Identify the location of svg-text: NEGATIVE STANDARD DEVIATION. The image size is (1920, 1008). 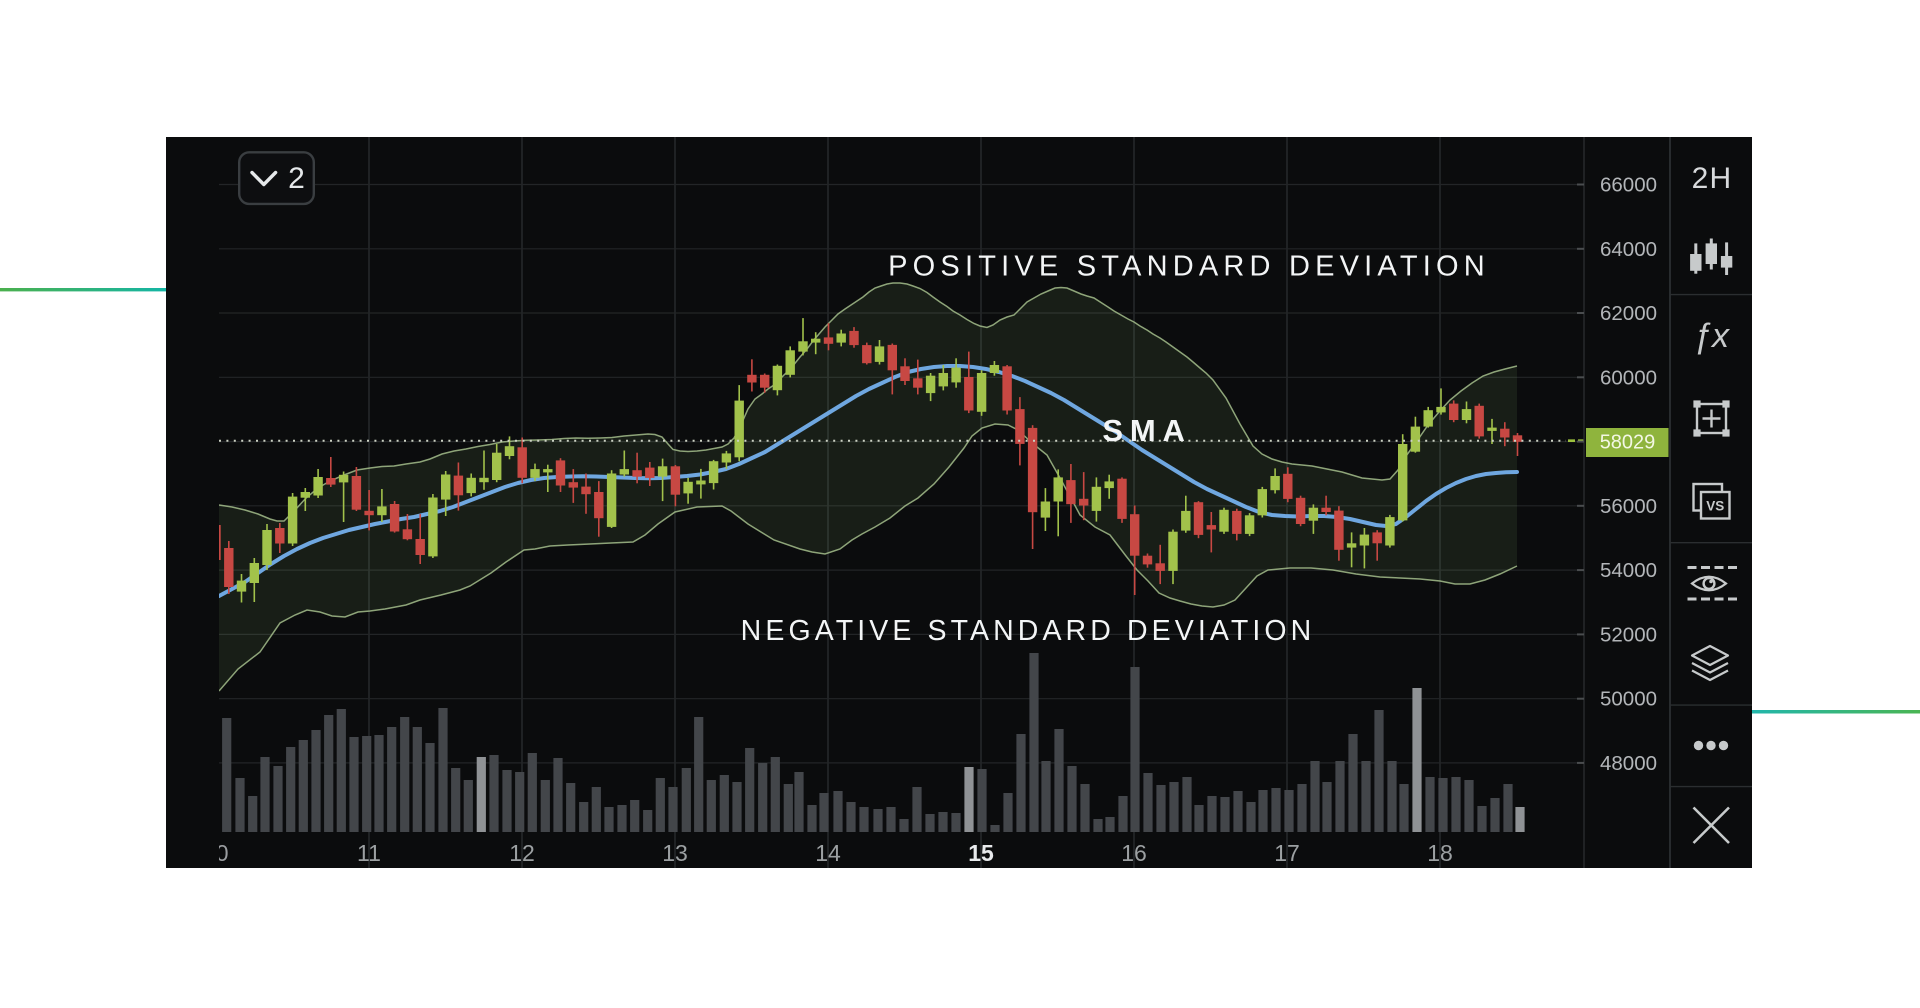
(1028, 631).